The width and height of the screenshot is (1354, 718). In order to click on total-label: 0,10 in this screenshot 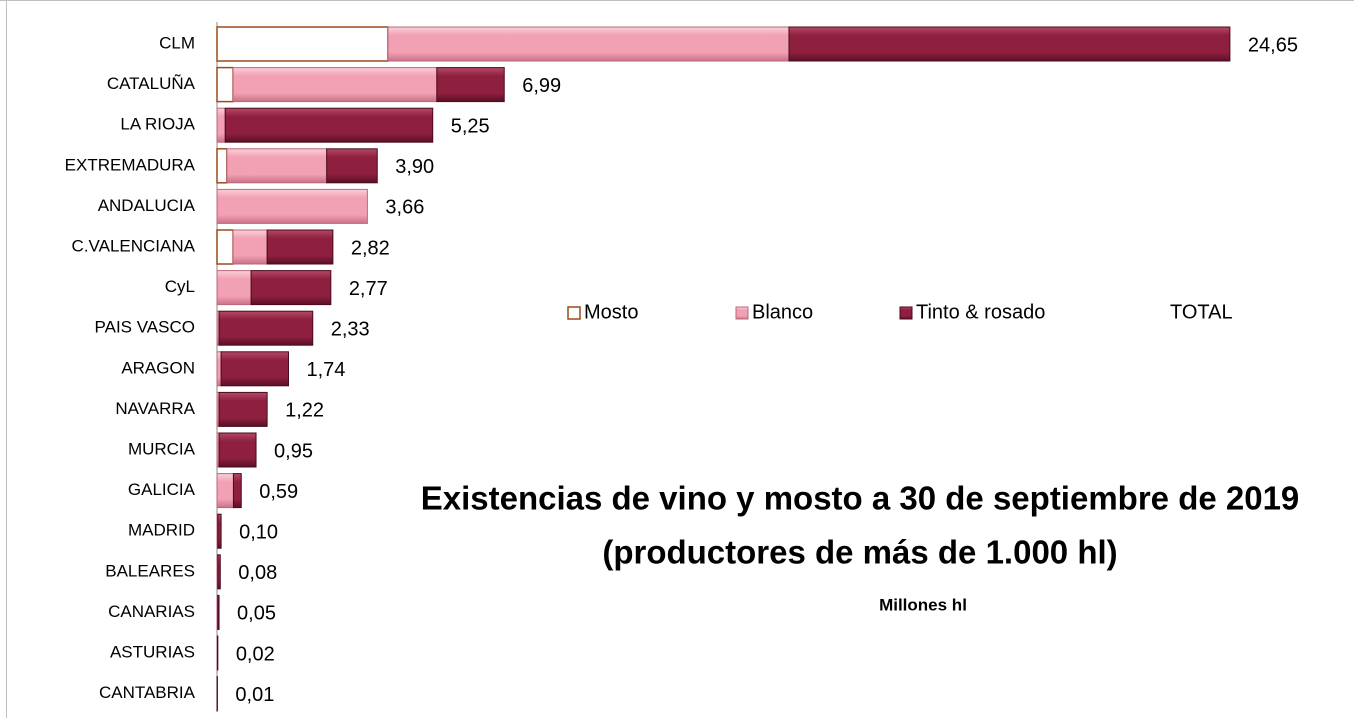, I will do `click(258, 532)`.